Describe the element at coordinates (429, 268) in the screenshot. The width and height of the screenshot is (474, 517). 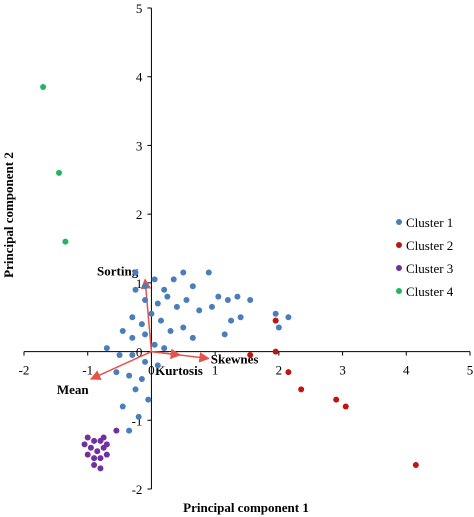
I see `legend-label-cluster-3: Cluster 3` at that location.